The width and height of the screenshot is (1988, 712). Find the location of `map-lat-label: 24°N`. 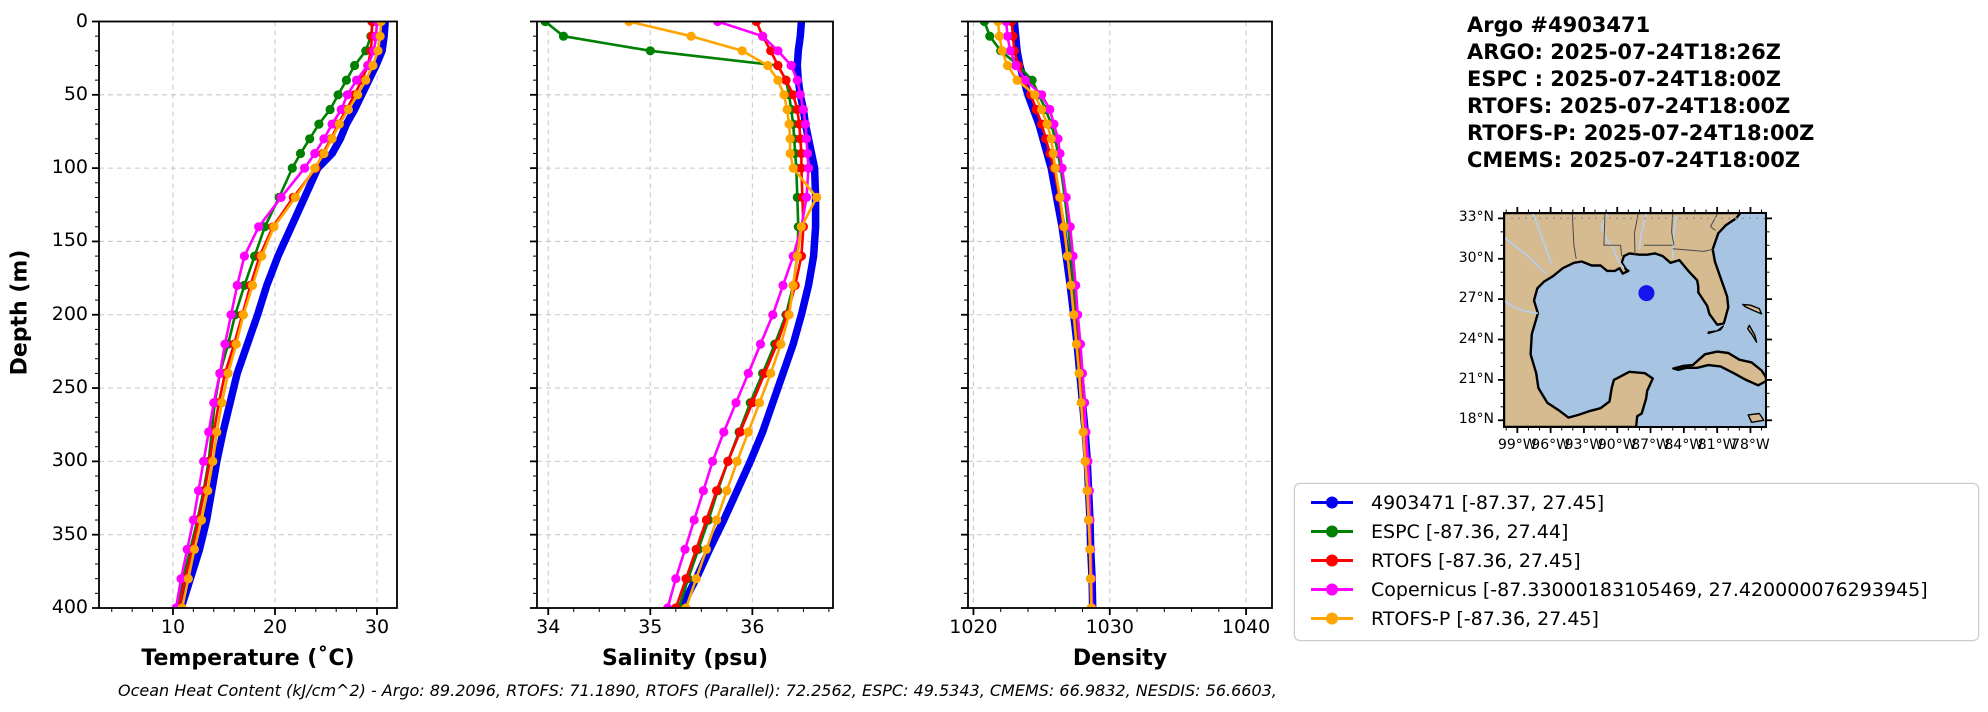

map-lat-label: 24°N is located at coordinates (1476, 338).